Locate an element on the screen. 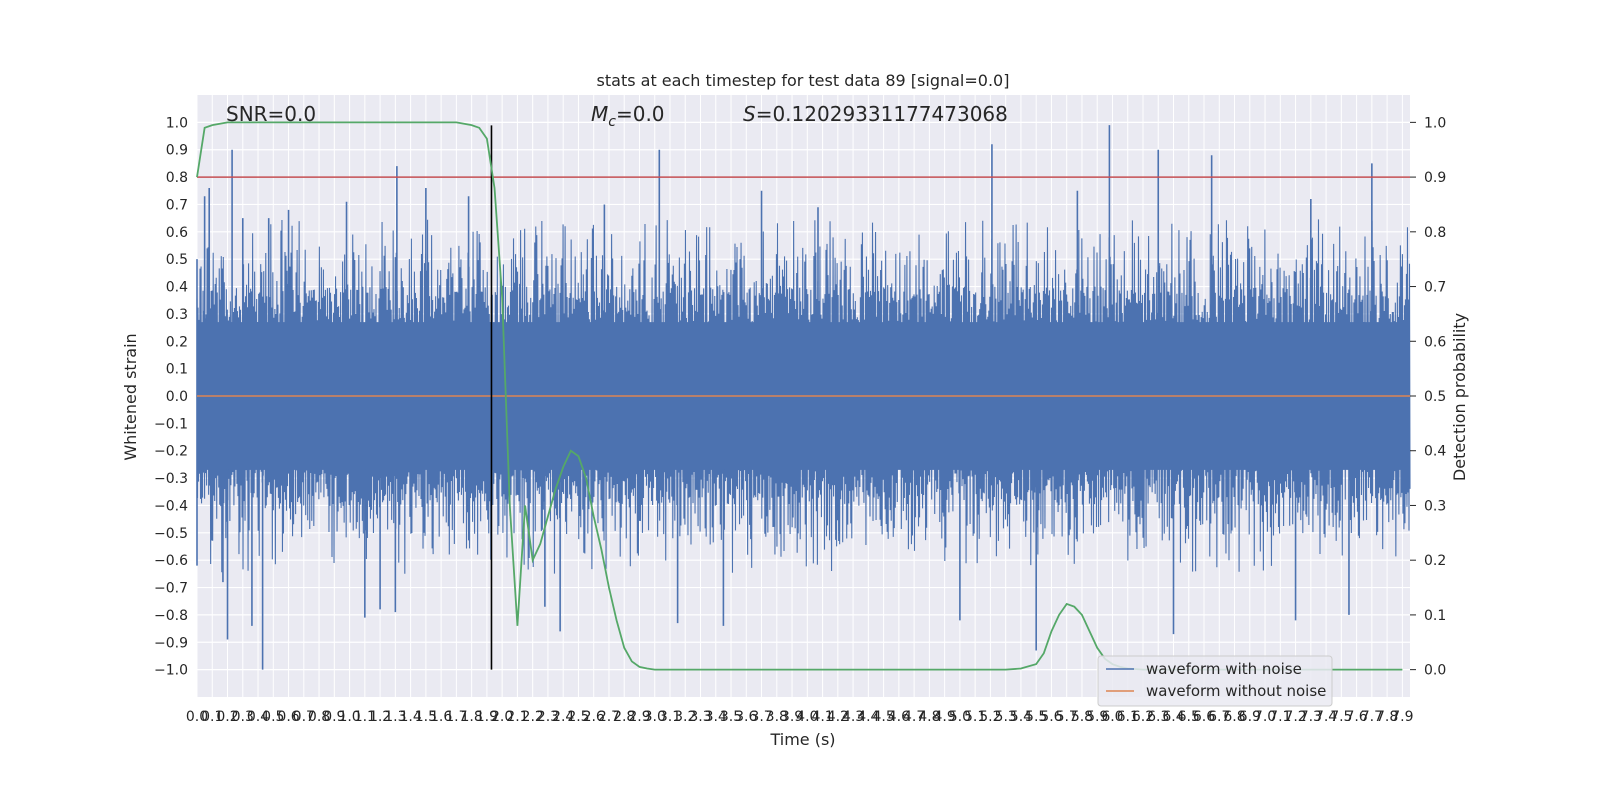 This screenshot has width=1600, height=800. x-tick-label: 2.8 is located at coordinates (624, 717).